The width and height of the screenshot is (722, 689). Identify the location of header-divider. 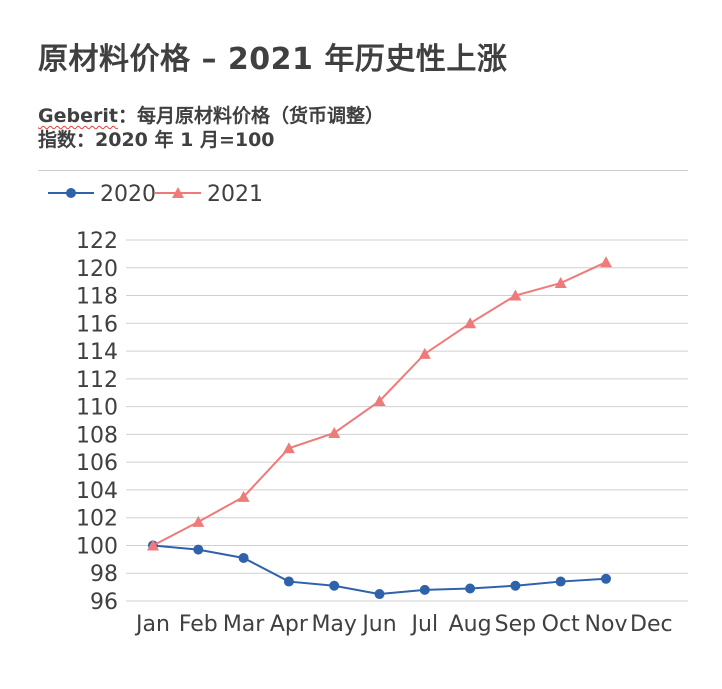
(363, 170).